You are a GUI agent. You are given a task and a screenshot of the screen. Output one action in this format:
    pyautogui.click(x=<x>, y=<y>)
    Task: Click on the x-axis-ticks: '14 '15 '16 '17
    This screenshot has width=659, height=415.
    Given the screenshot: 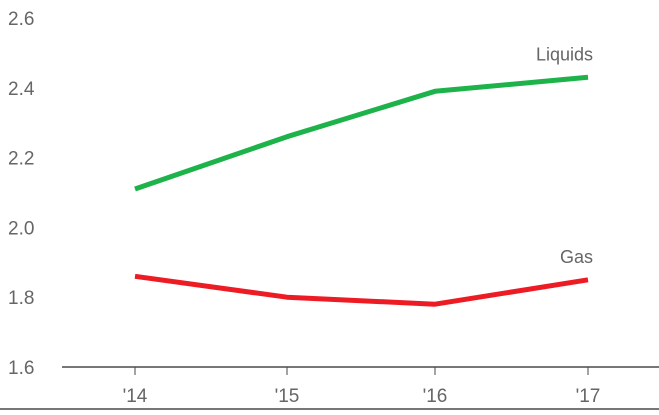 What is the action you would take?
    pyautogui.click(x=362, y=387)
    